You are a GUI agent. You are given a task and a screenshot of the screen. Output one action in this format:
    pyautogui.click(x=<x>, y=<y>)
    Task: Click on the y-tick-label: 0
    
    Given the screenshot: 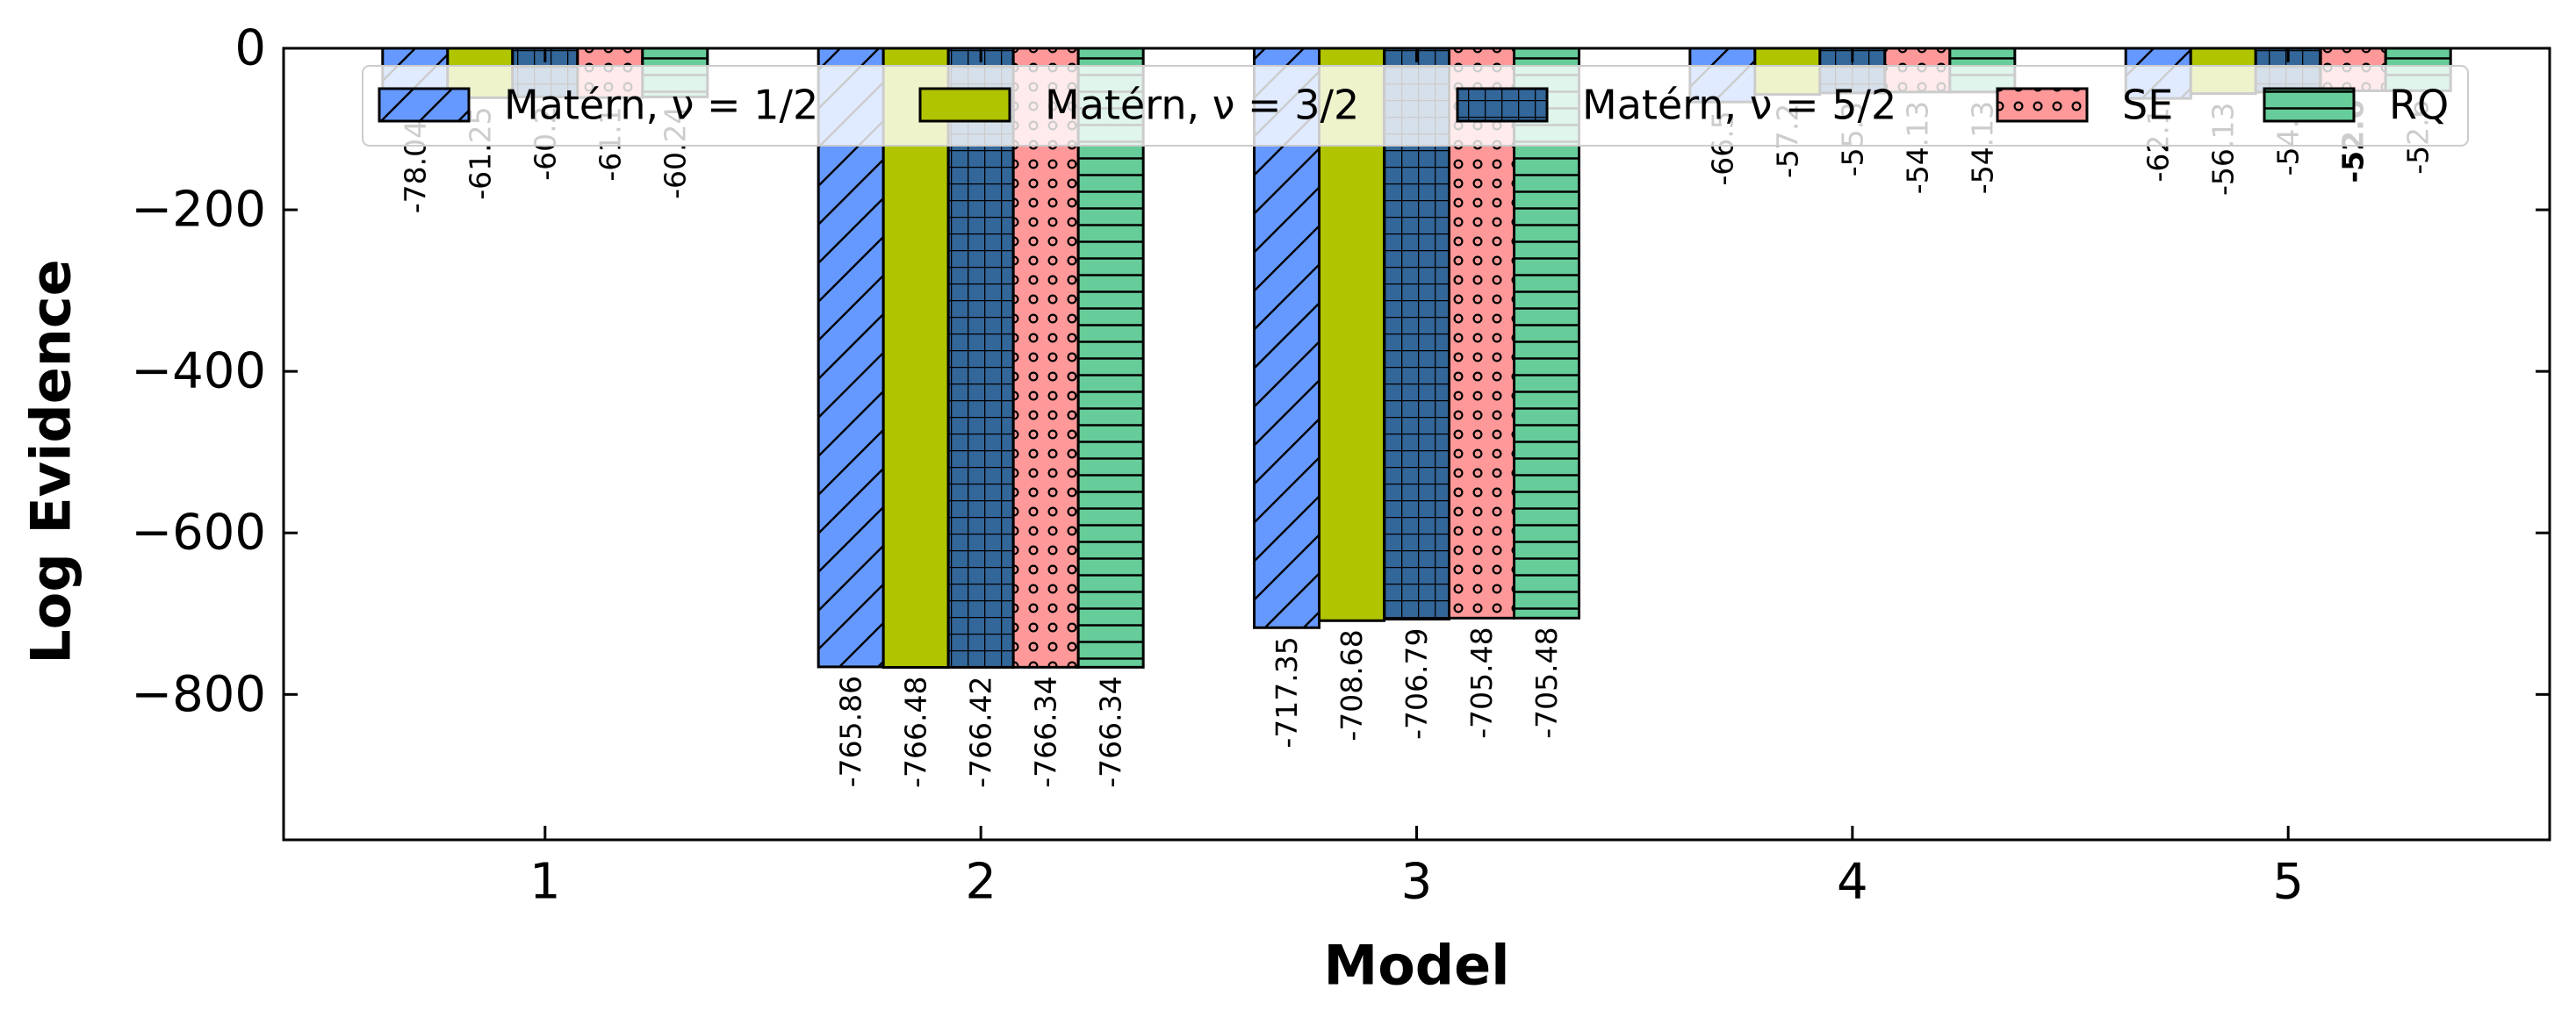 What is the action you would take?
    pyautogui.click(x=250, y=48)
    